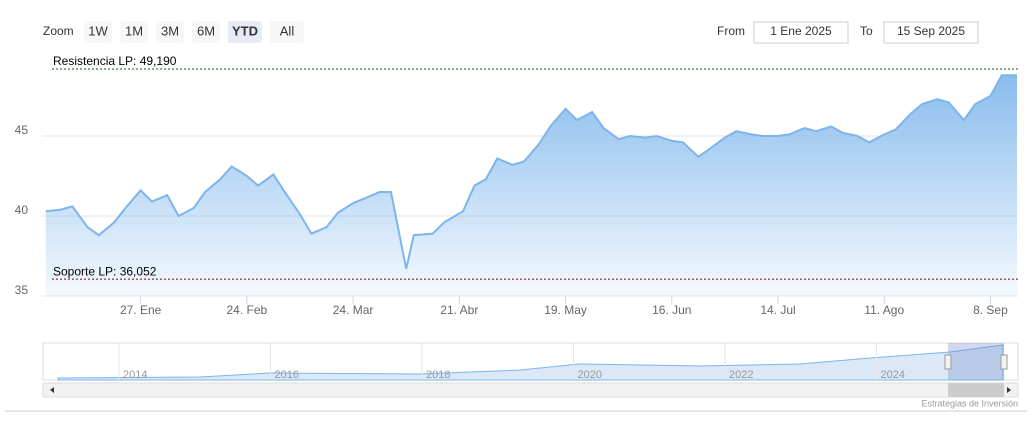 This screenshot has height=440, width=1032. I want to click on navigator-label: 2020, so click(590, 375).